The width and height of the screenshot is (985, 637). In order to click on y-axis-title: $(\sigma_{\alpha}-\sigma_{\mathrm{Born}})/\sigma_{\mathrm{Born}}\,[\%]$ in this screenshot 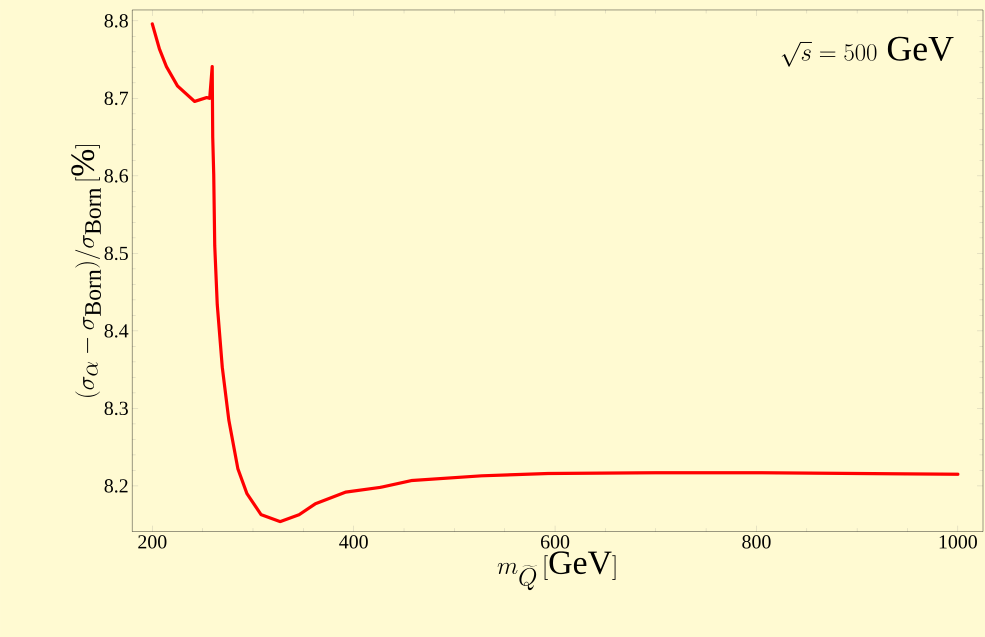, I will do `click(86, 270)`.